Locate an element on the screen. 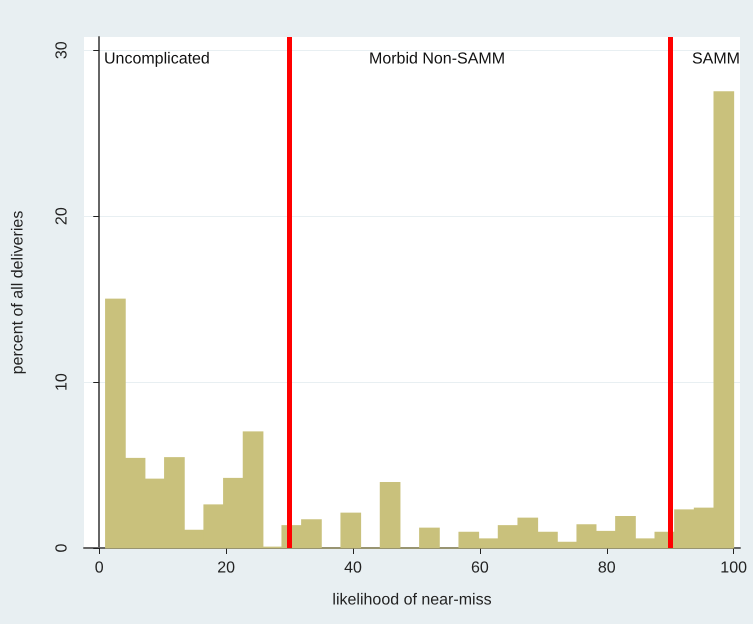  x-tick-label: 80 is located at coordinates (607, 568).